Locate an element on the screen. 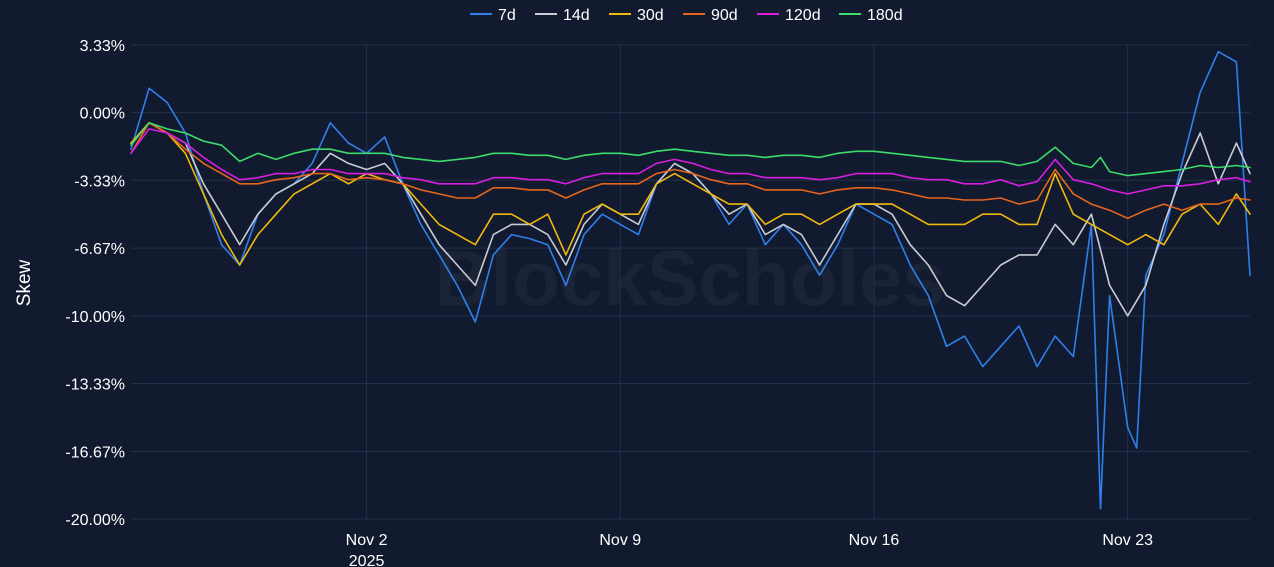 The width and height of the screenshot is (1274, 567). y-tick-label: -3.33% is located at coordinates (99, 181).